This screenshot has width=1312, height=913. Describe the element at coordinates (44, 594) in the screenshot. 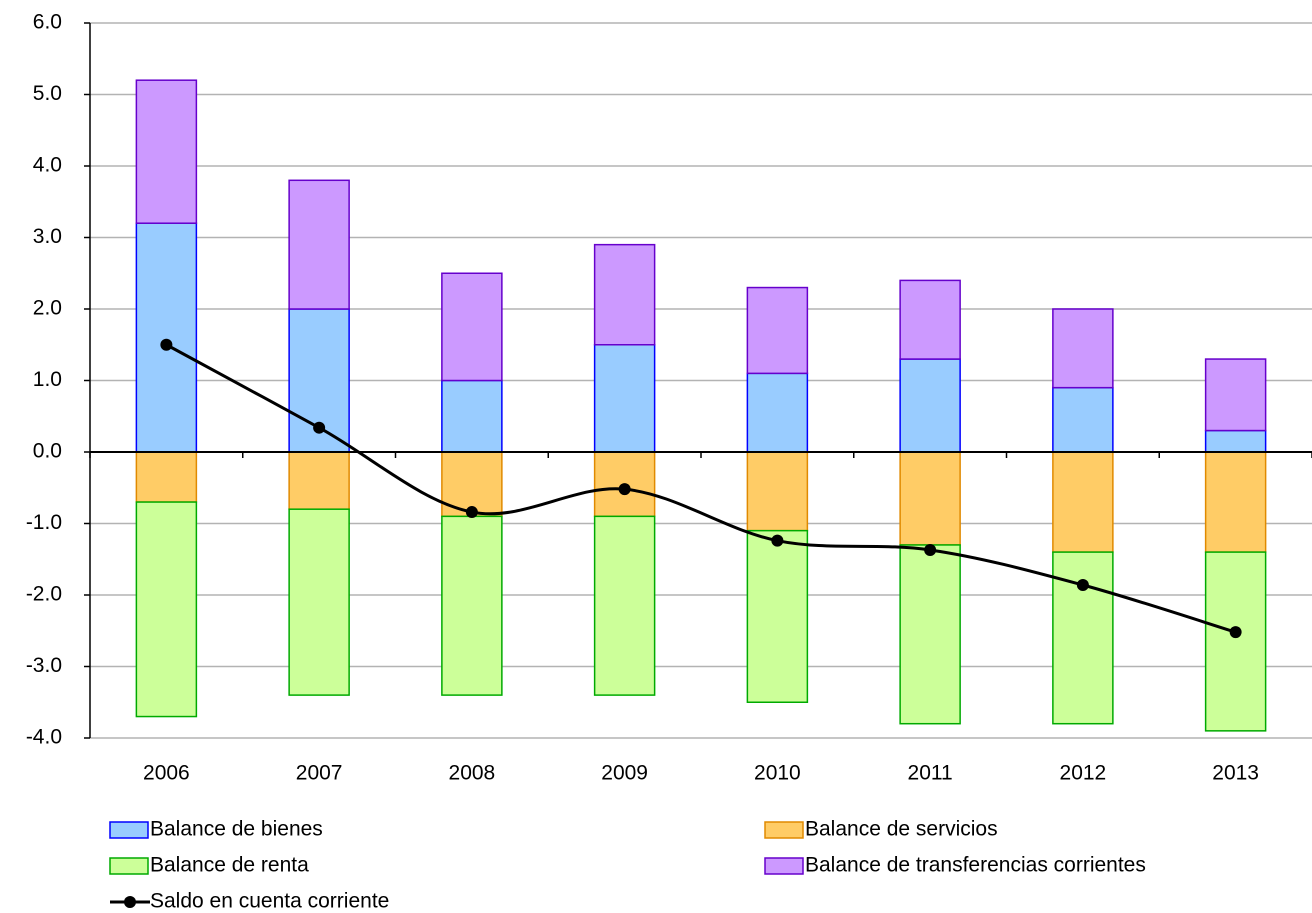

I see `y-tick-label: -2.0` at that location.